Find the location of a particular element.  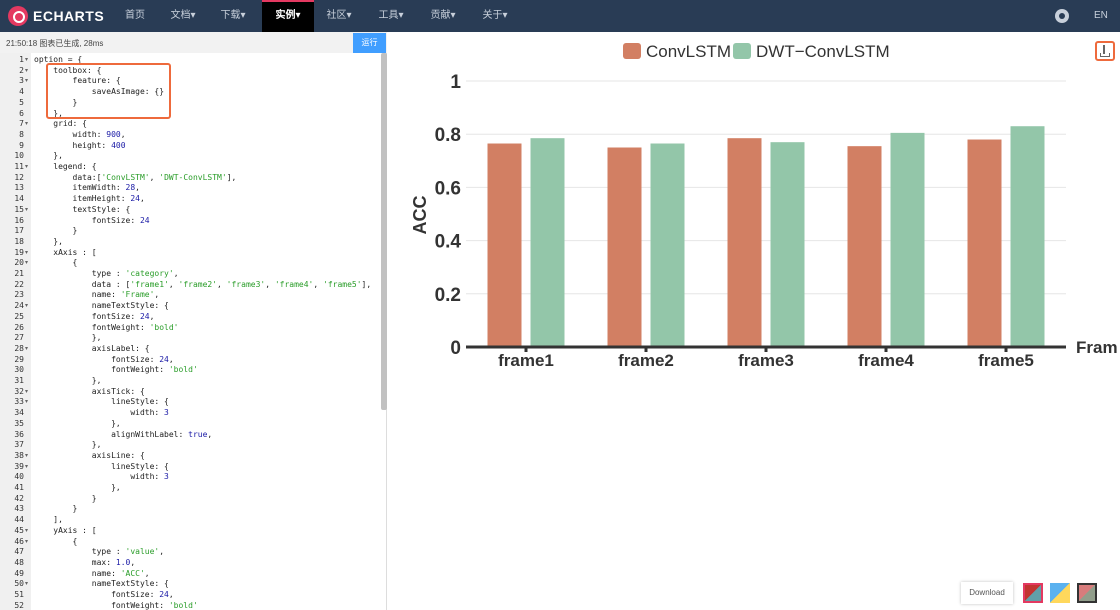

line-number: 16 is located at coordinates (19, 220).